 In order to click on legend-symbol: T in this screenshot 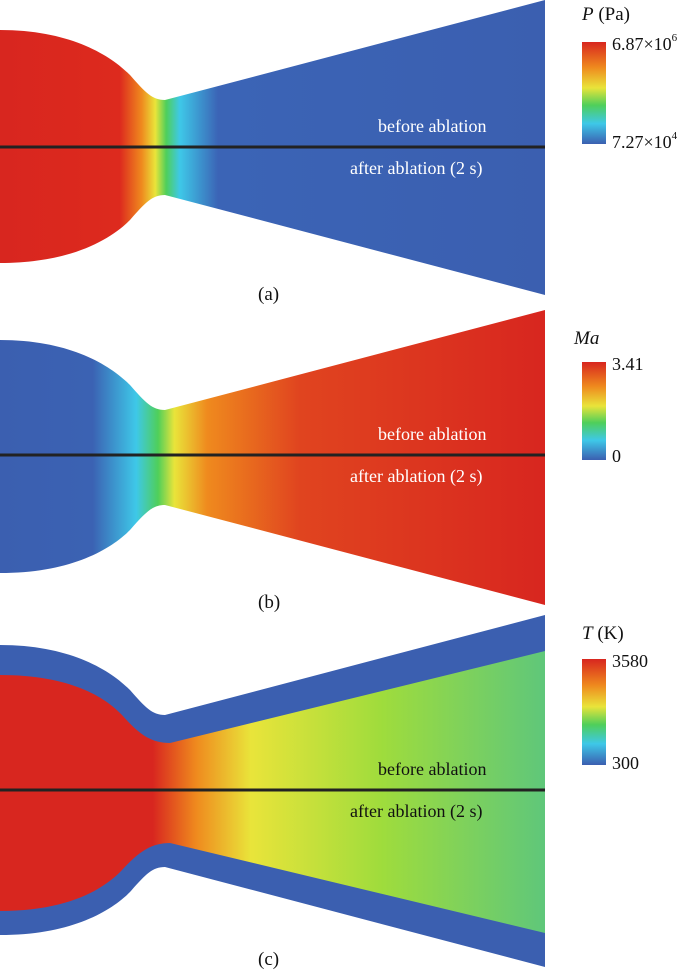, I will do `click(587, 633)`.